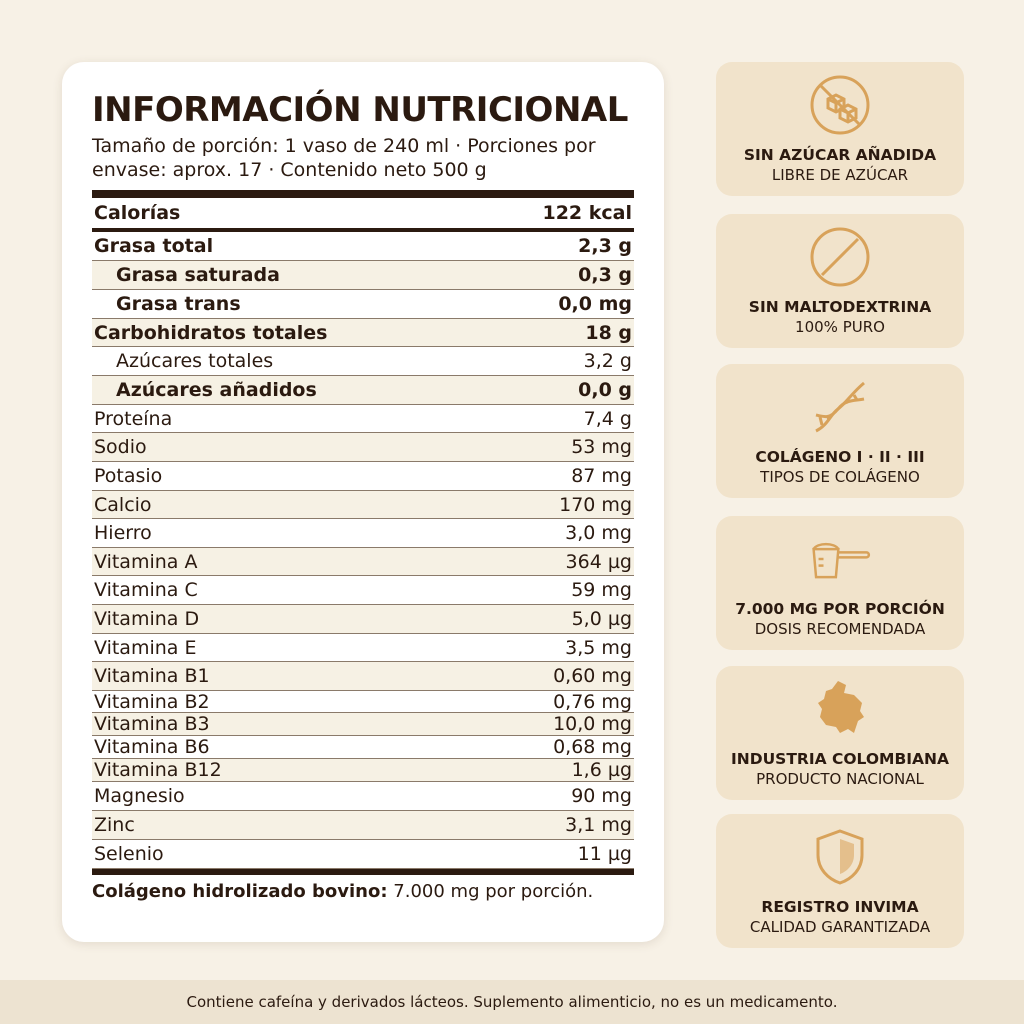  I want to click on nutrient-value: 3,5 mg, so click(598, 647).